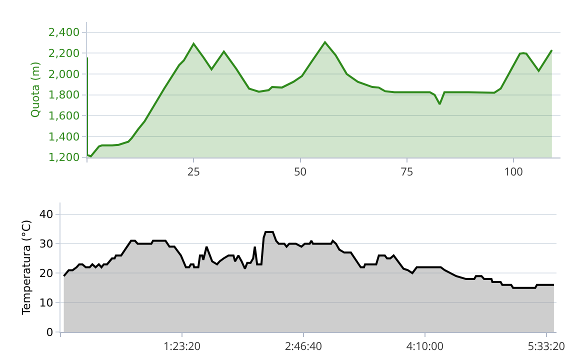 The height and width of the screenshot is (353, 583). What do you see at coordinates (64, 74) in the screenshot?
I see `y-tick-label: 2,000` at bounding box center [64, 74].